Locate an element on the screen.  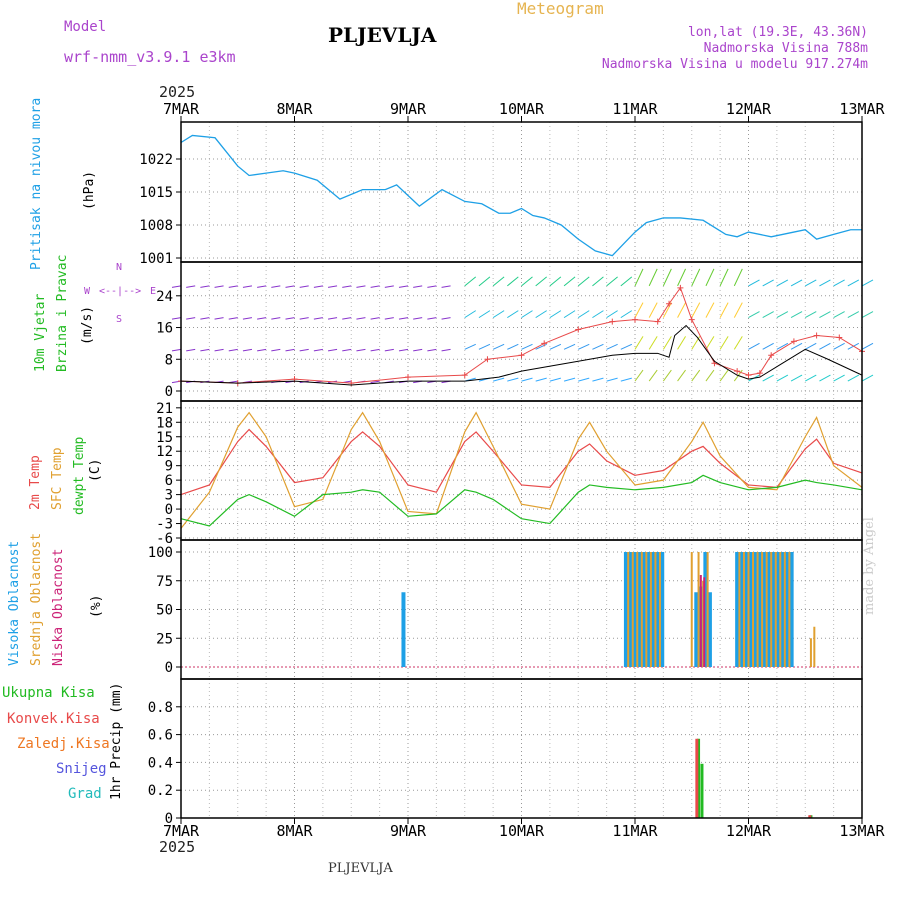
y-tick-label: 21 is located at coordinates (164, 409).